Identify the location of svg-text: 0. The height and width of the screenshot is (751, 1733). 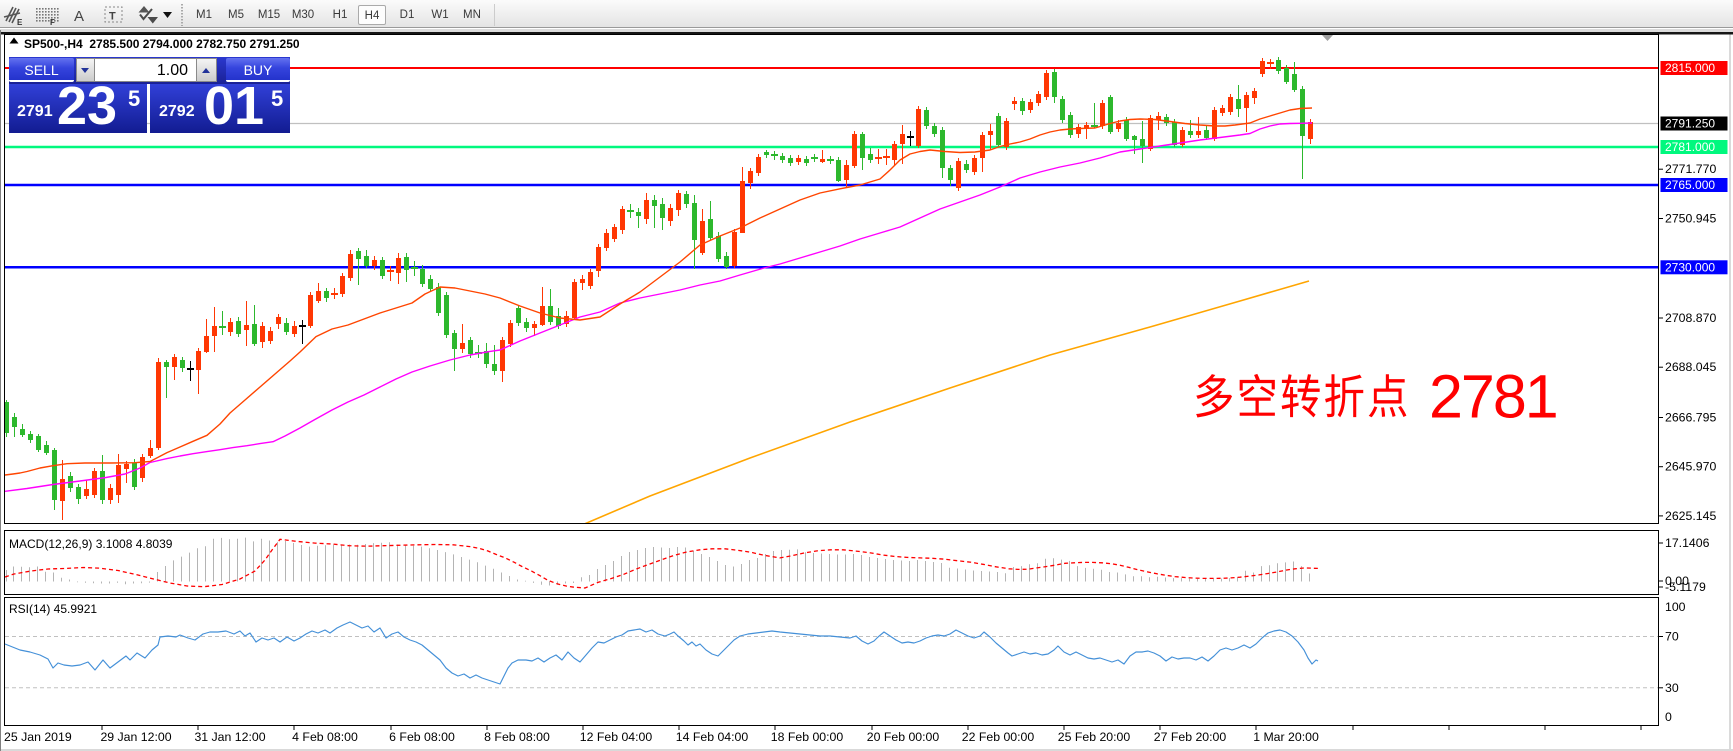
(1668, 717).